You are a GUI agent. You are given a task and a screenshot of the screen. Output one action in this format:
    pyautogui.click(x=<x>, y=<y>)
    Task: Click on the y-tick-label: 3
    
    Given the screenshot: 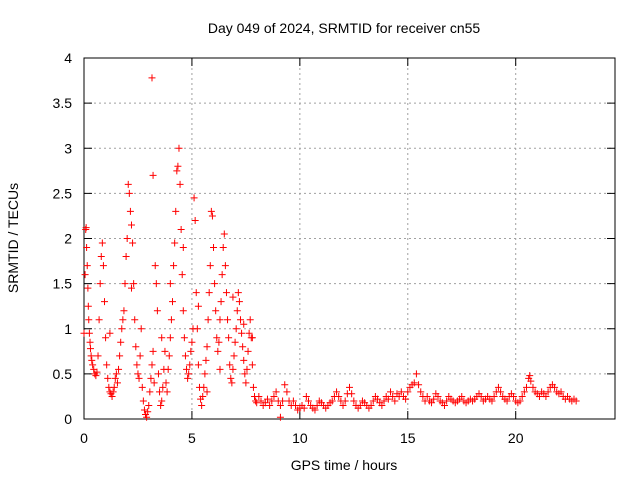 What is the action you would take?
    pyautogui.click(x=68, y=148)
    